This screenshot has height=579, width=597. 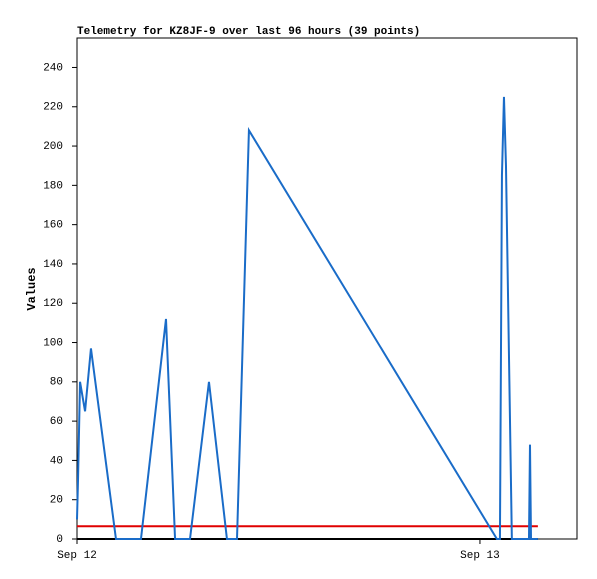 I want to click on x-tick-label: Sep 13, so click(x=480, y=556).